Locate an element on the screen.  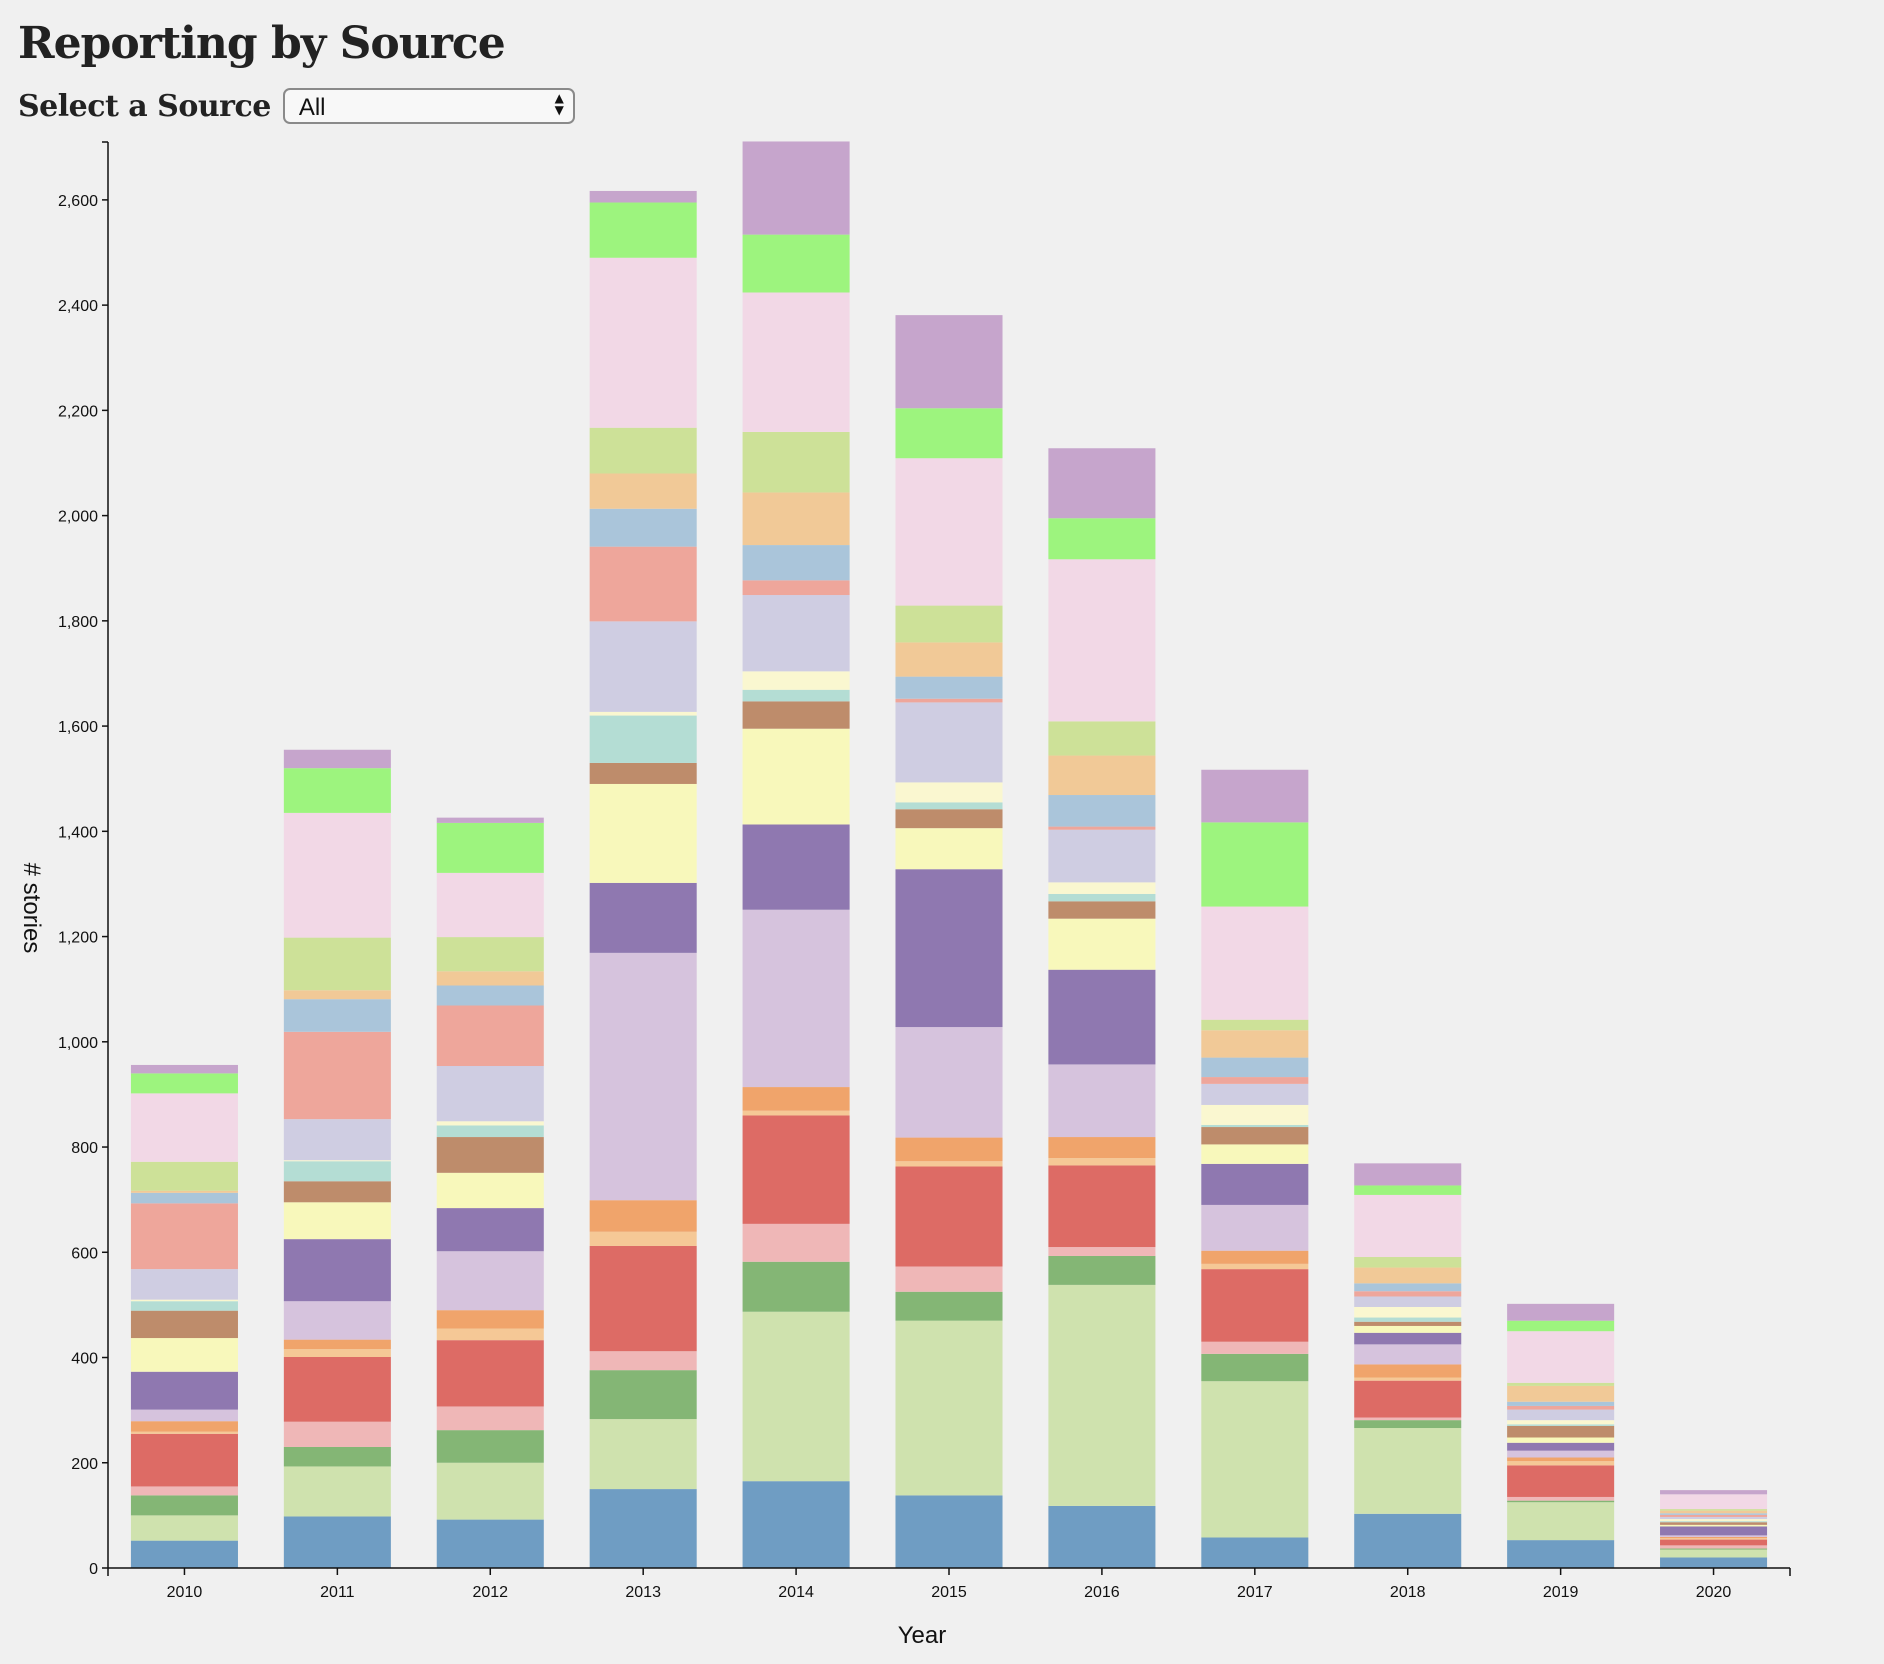
source-select-dropdown: All ▲ ▼ is located at coordinates (428, 106).